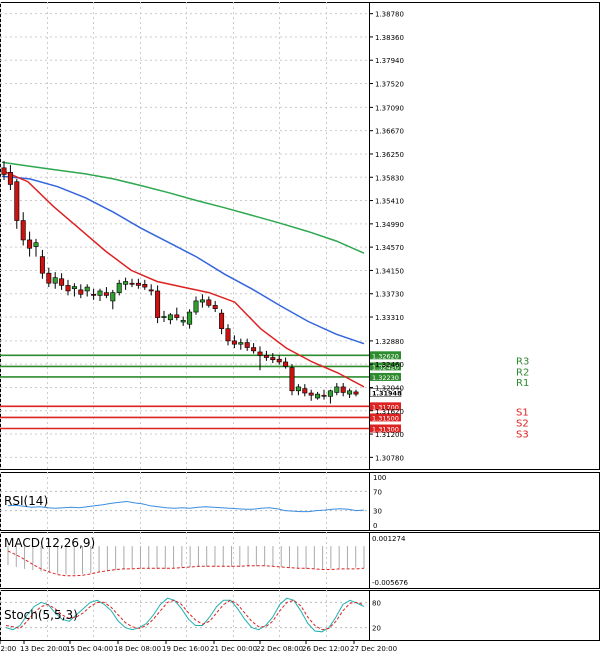  What do you see at coordinates (389, 539) in the screenshot?
I see `macd-tick-label: 0.001274` at bounding box center [389, 539].